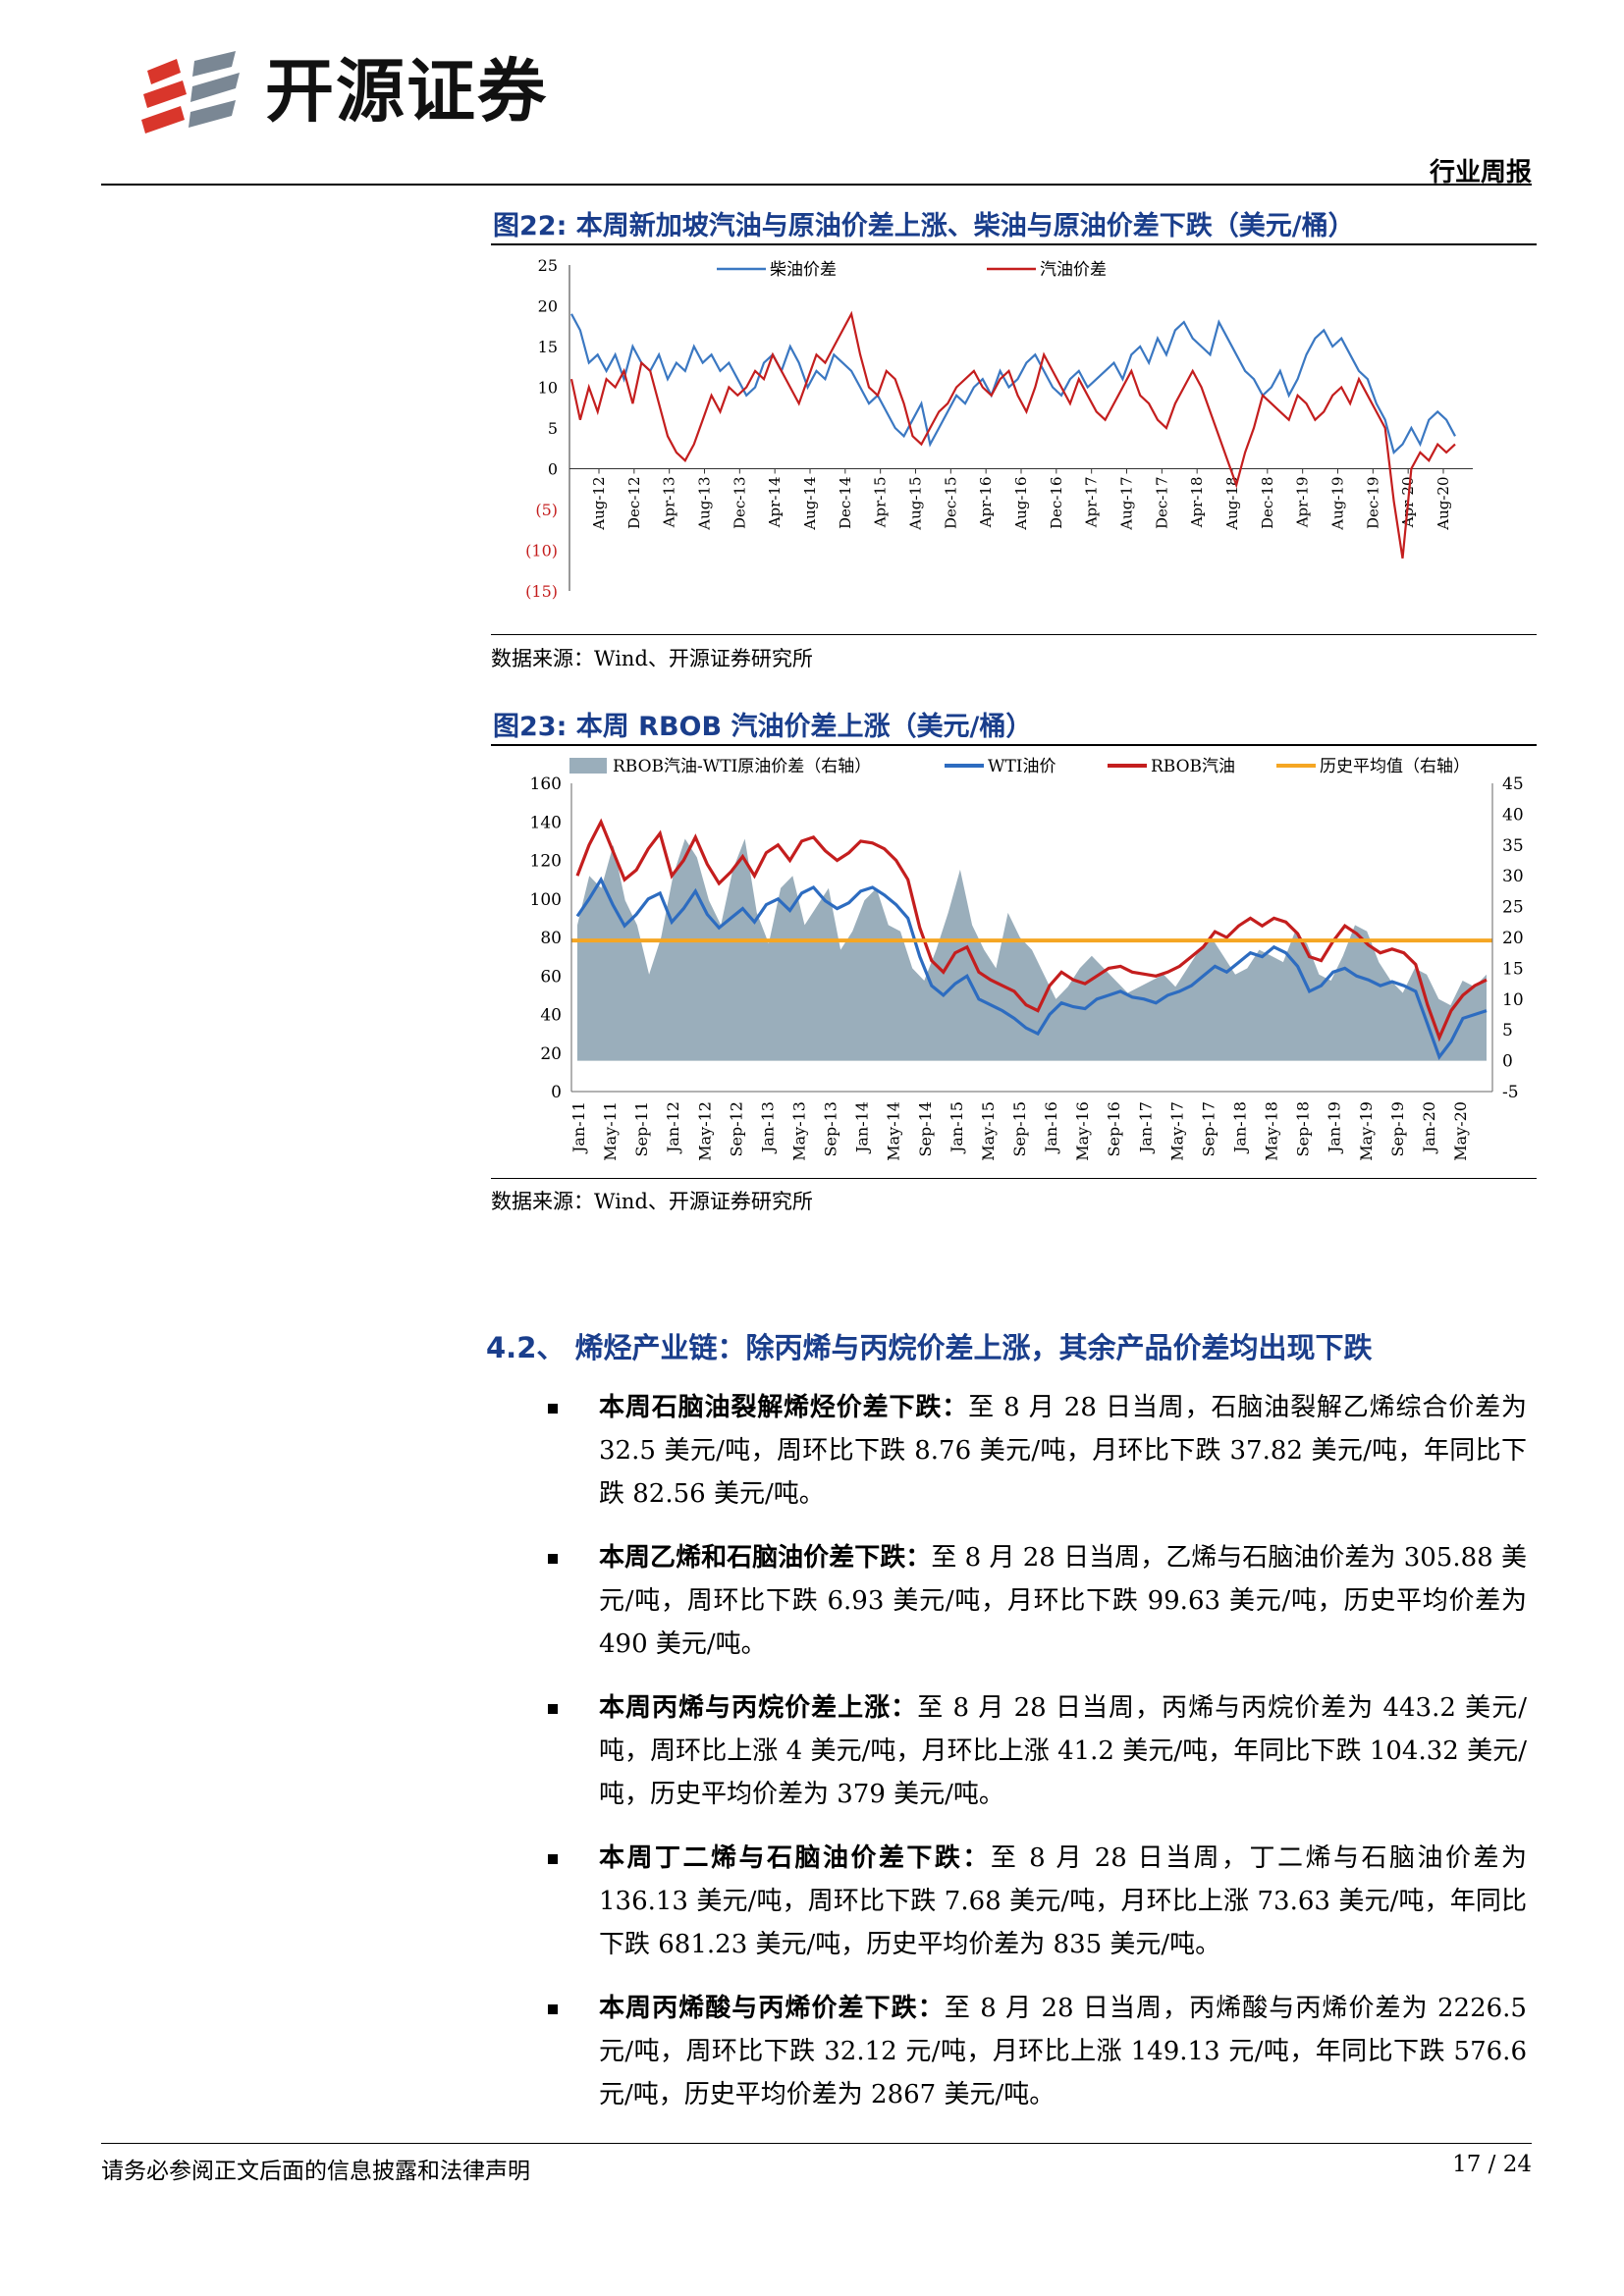  Describe the element at coordinates (1267, 503) in the screenshot. I see `x-tick-label: Dec-18` at that location.